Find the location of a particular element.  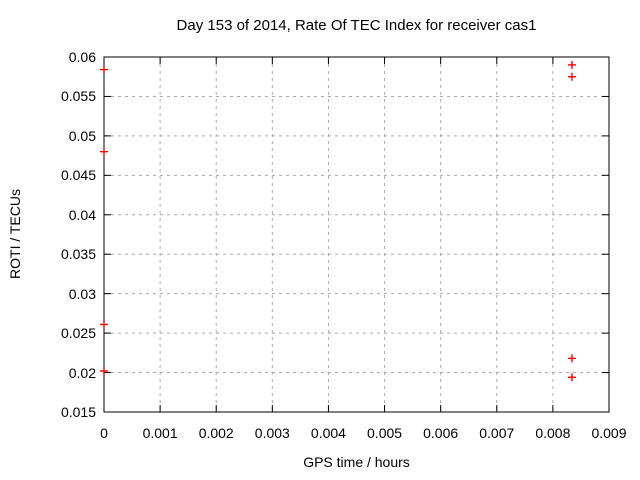

y-tick-label: 0.035 is located at coordinates (78, 254).